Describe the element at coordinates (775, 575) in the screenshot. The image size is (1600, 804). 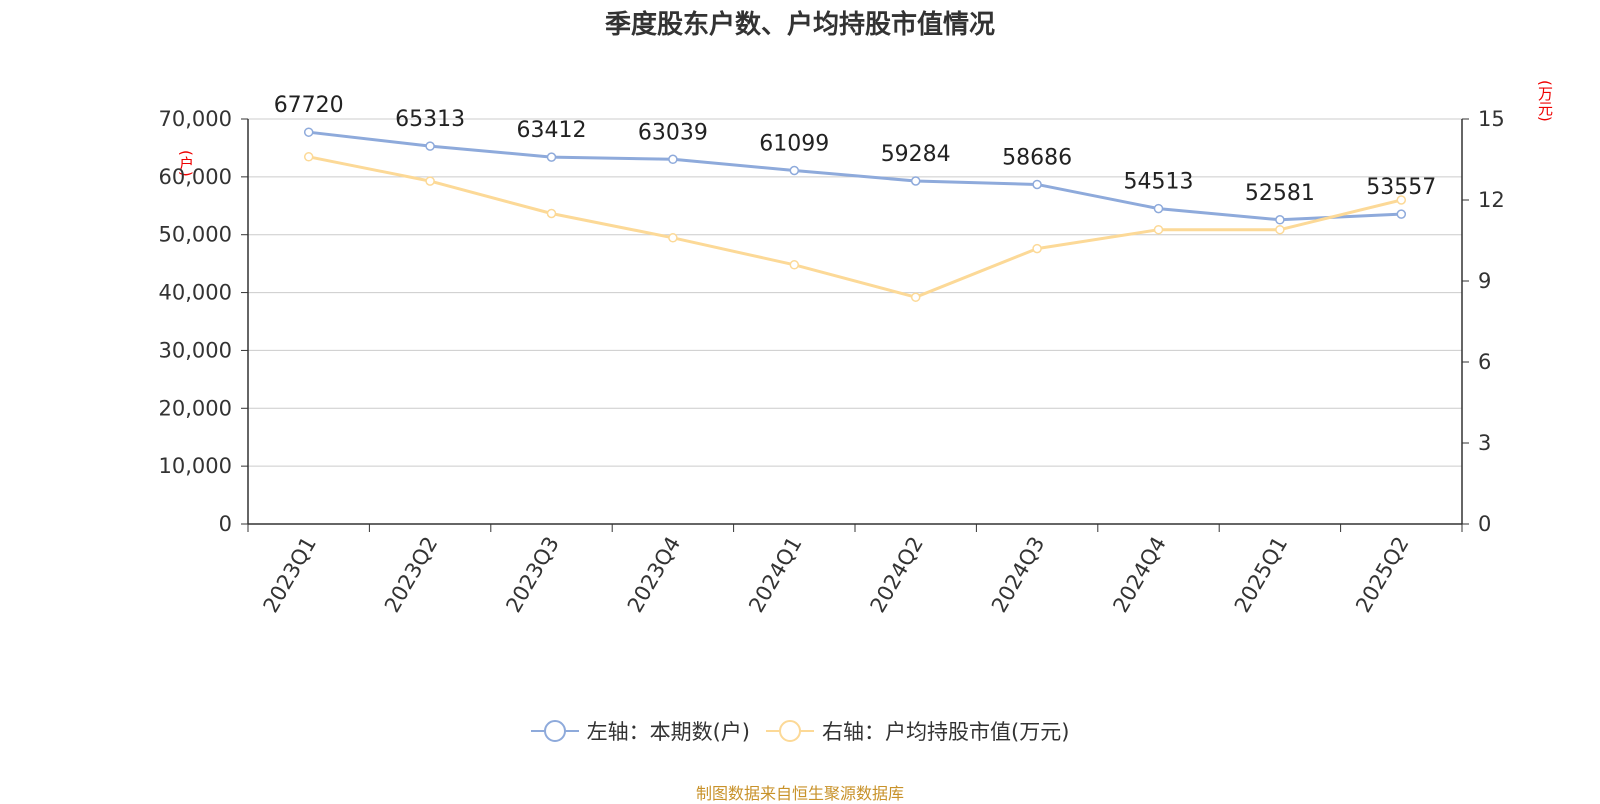
I see `x-axis-tick-label: 2024Q1` at that location.